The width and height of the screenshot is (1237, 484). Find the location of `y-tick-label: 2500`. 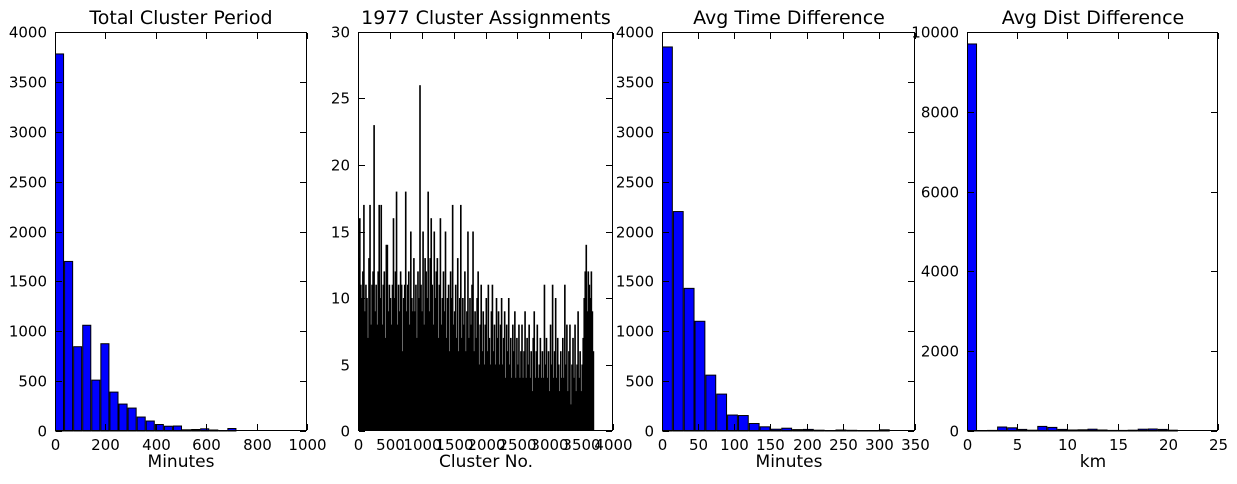

y-tick-label: 2500 is located at coordinates (635, 183).